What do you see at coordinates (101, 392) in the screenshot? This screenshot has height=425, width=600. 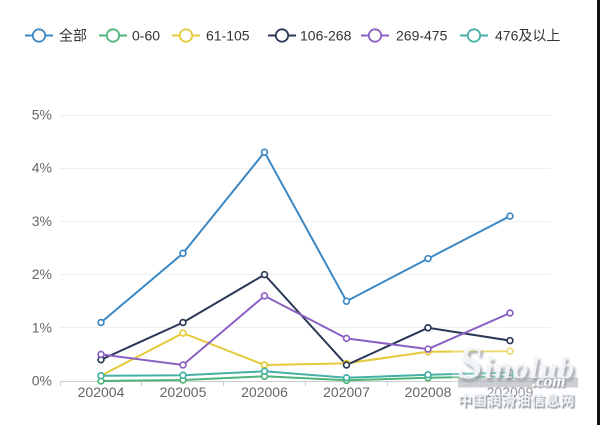 I see `svg-text: 202004` at bounding box center [101, 392].